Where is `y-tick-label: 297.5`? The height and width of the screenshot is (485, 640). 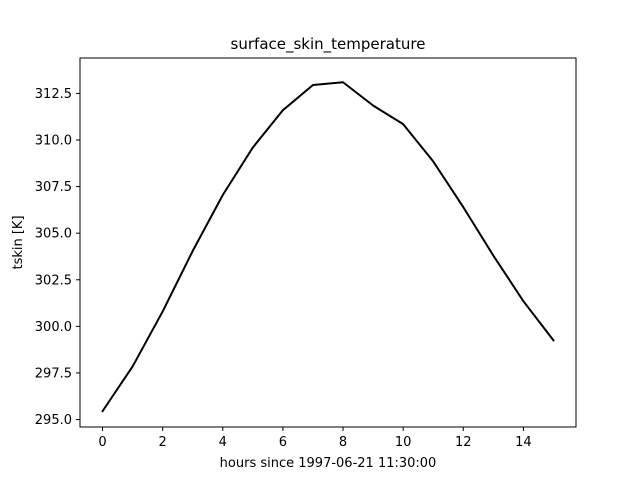 y-tick-label: 297.5 is located at coordinates (53, 373).